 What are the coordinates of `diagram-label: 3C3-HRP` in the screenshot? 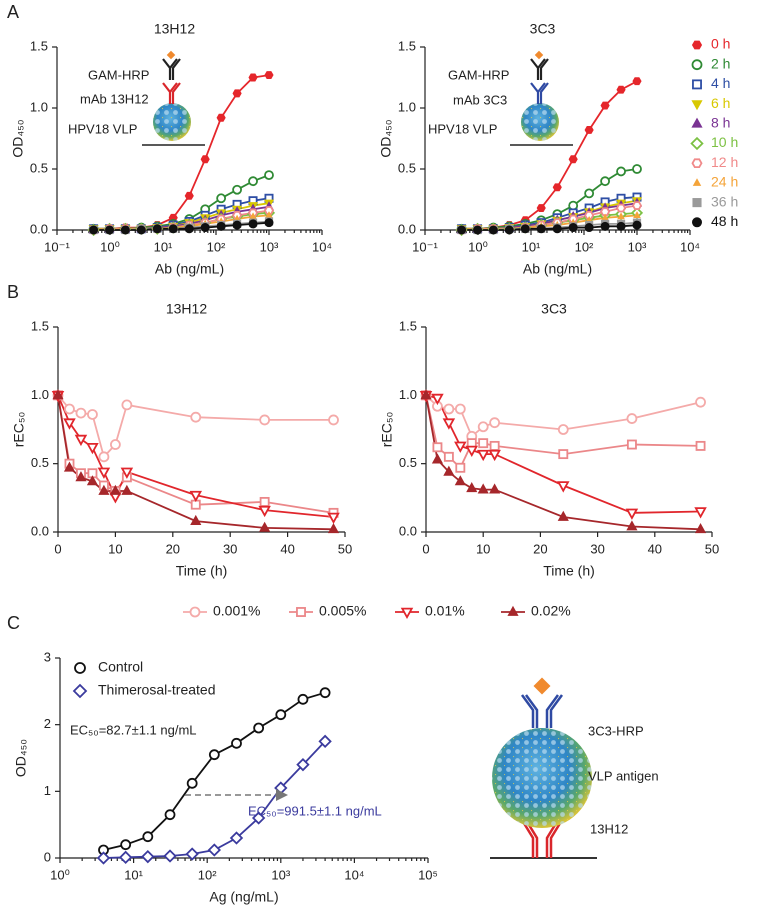 It's located at (616, 730).